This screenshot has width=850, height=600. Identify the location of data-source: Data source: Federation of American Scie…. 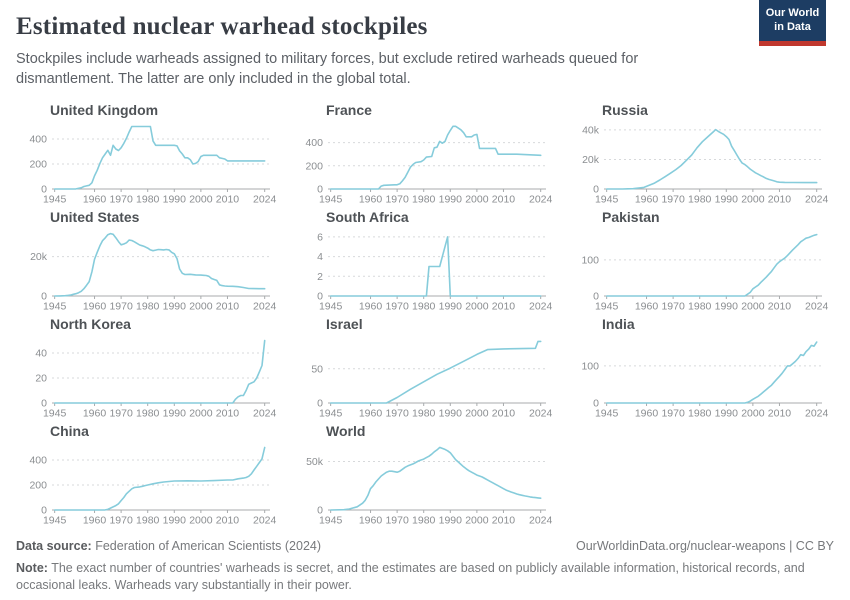
(168, 546).